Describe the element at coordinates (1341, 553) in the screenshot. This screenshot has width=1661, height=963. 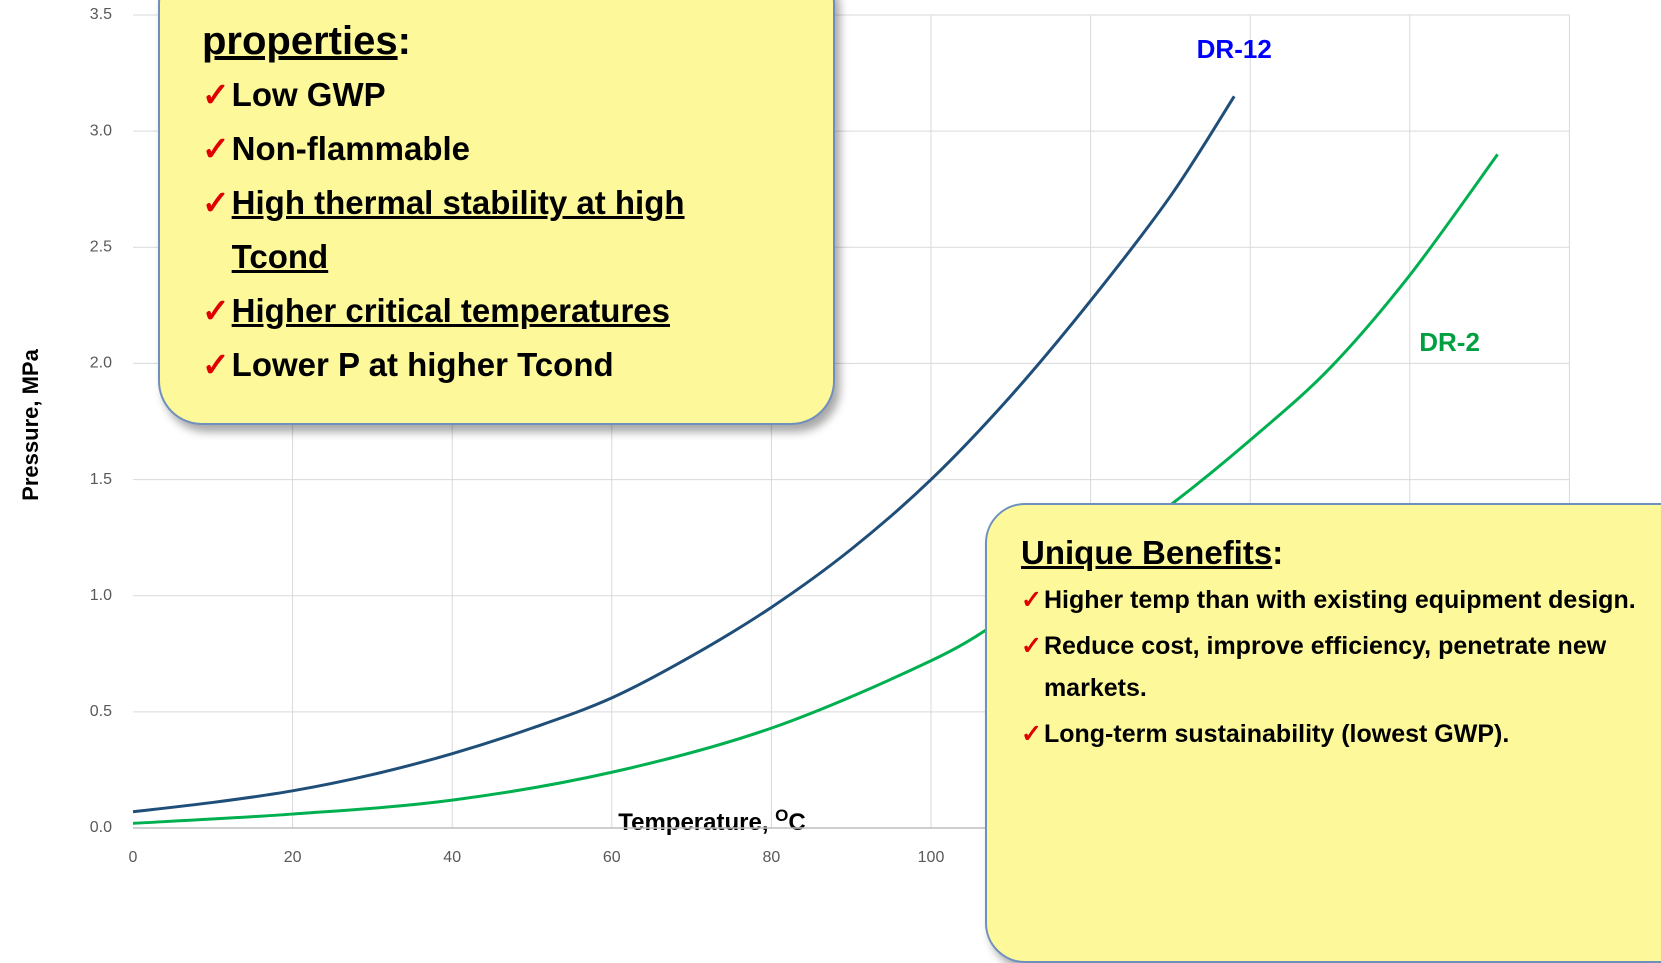
I see `callout-heading: Unique Benefits:` at that location.